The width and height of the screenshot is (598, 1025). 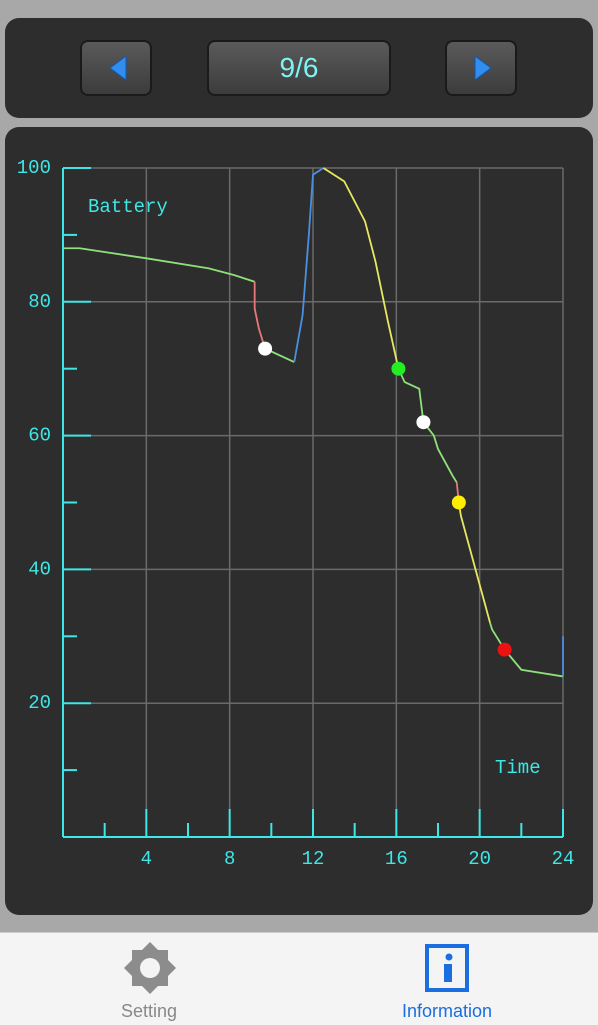 I want to click on y-tick-label: 100, so click(x=34, y=168).